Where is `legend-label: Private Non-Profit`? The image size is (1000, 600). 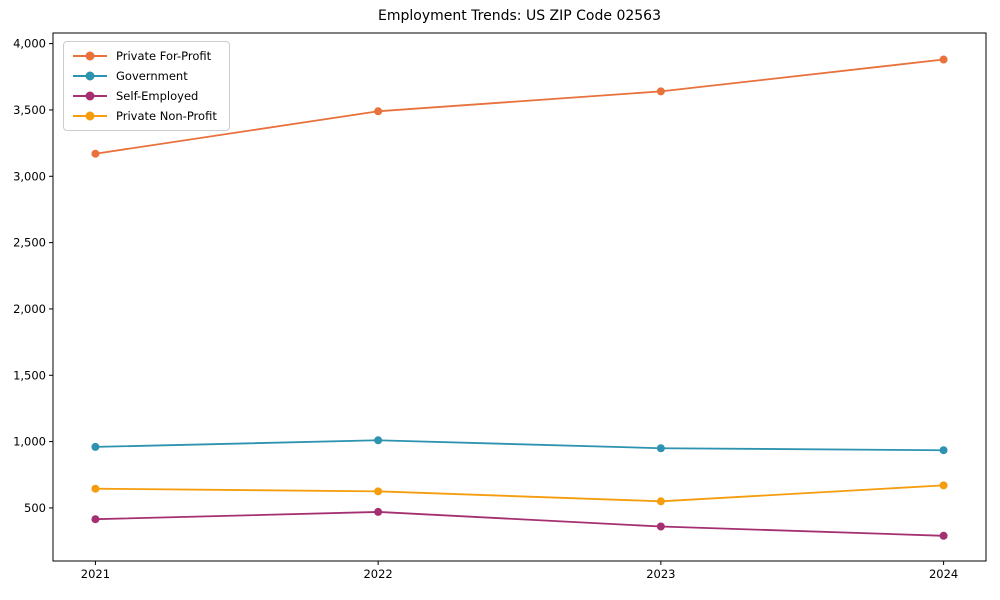 legend-label: Private Non-Profit is located at coordinates (166, 116).